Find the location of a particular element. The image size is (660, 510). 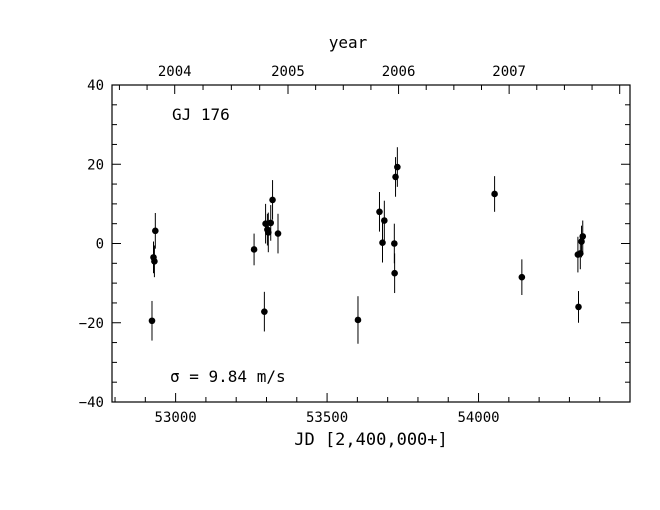

x-tick-label: 53500 is located at coordinates (327, 418).